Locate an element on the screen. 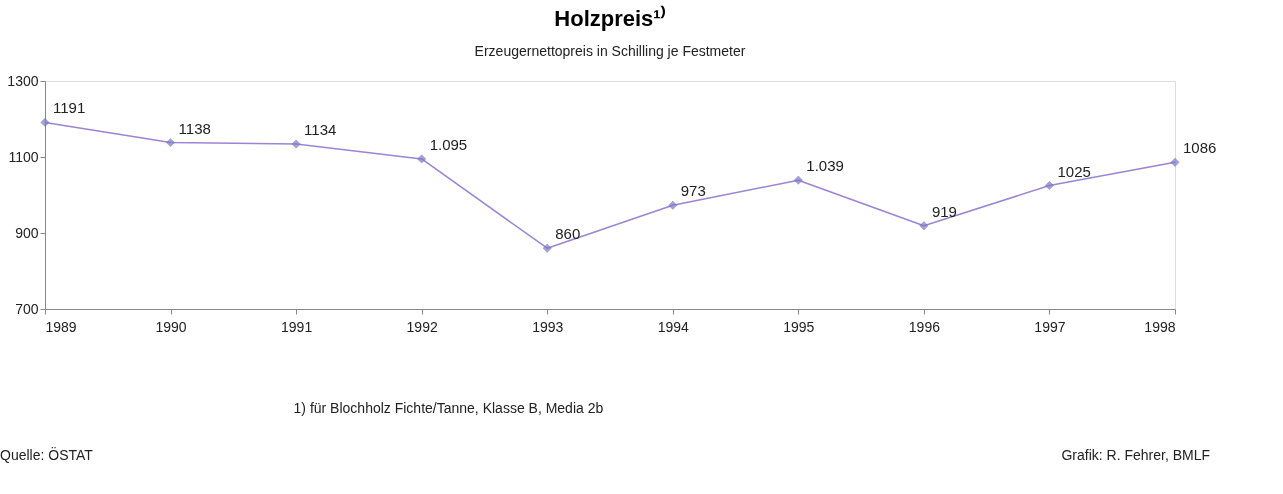 The image size is (1283, 494). text: 1) für Blochholz Fichte/Tanne, Klasse B, Media 2b is located at coordinates (448, 408).